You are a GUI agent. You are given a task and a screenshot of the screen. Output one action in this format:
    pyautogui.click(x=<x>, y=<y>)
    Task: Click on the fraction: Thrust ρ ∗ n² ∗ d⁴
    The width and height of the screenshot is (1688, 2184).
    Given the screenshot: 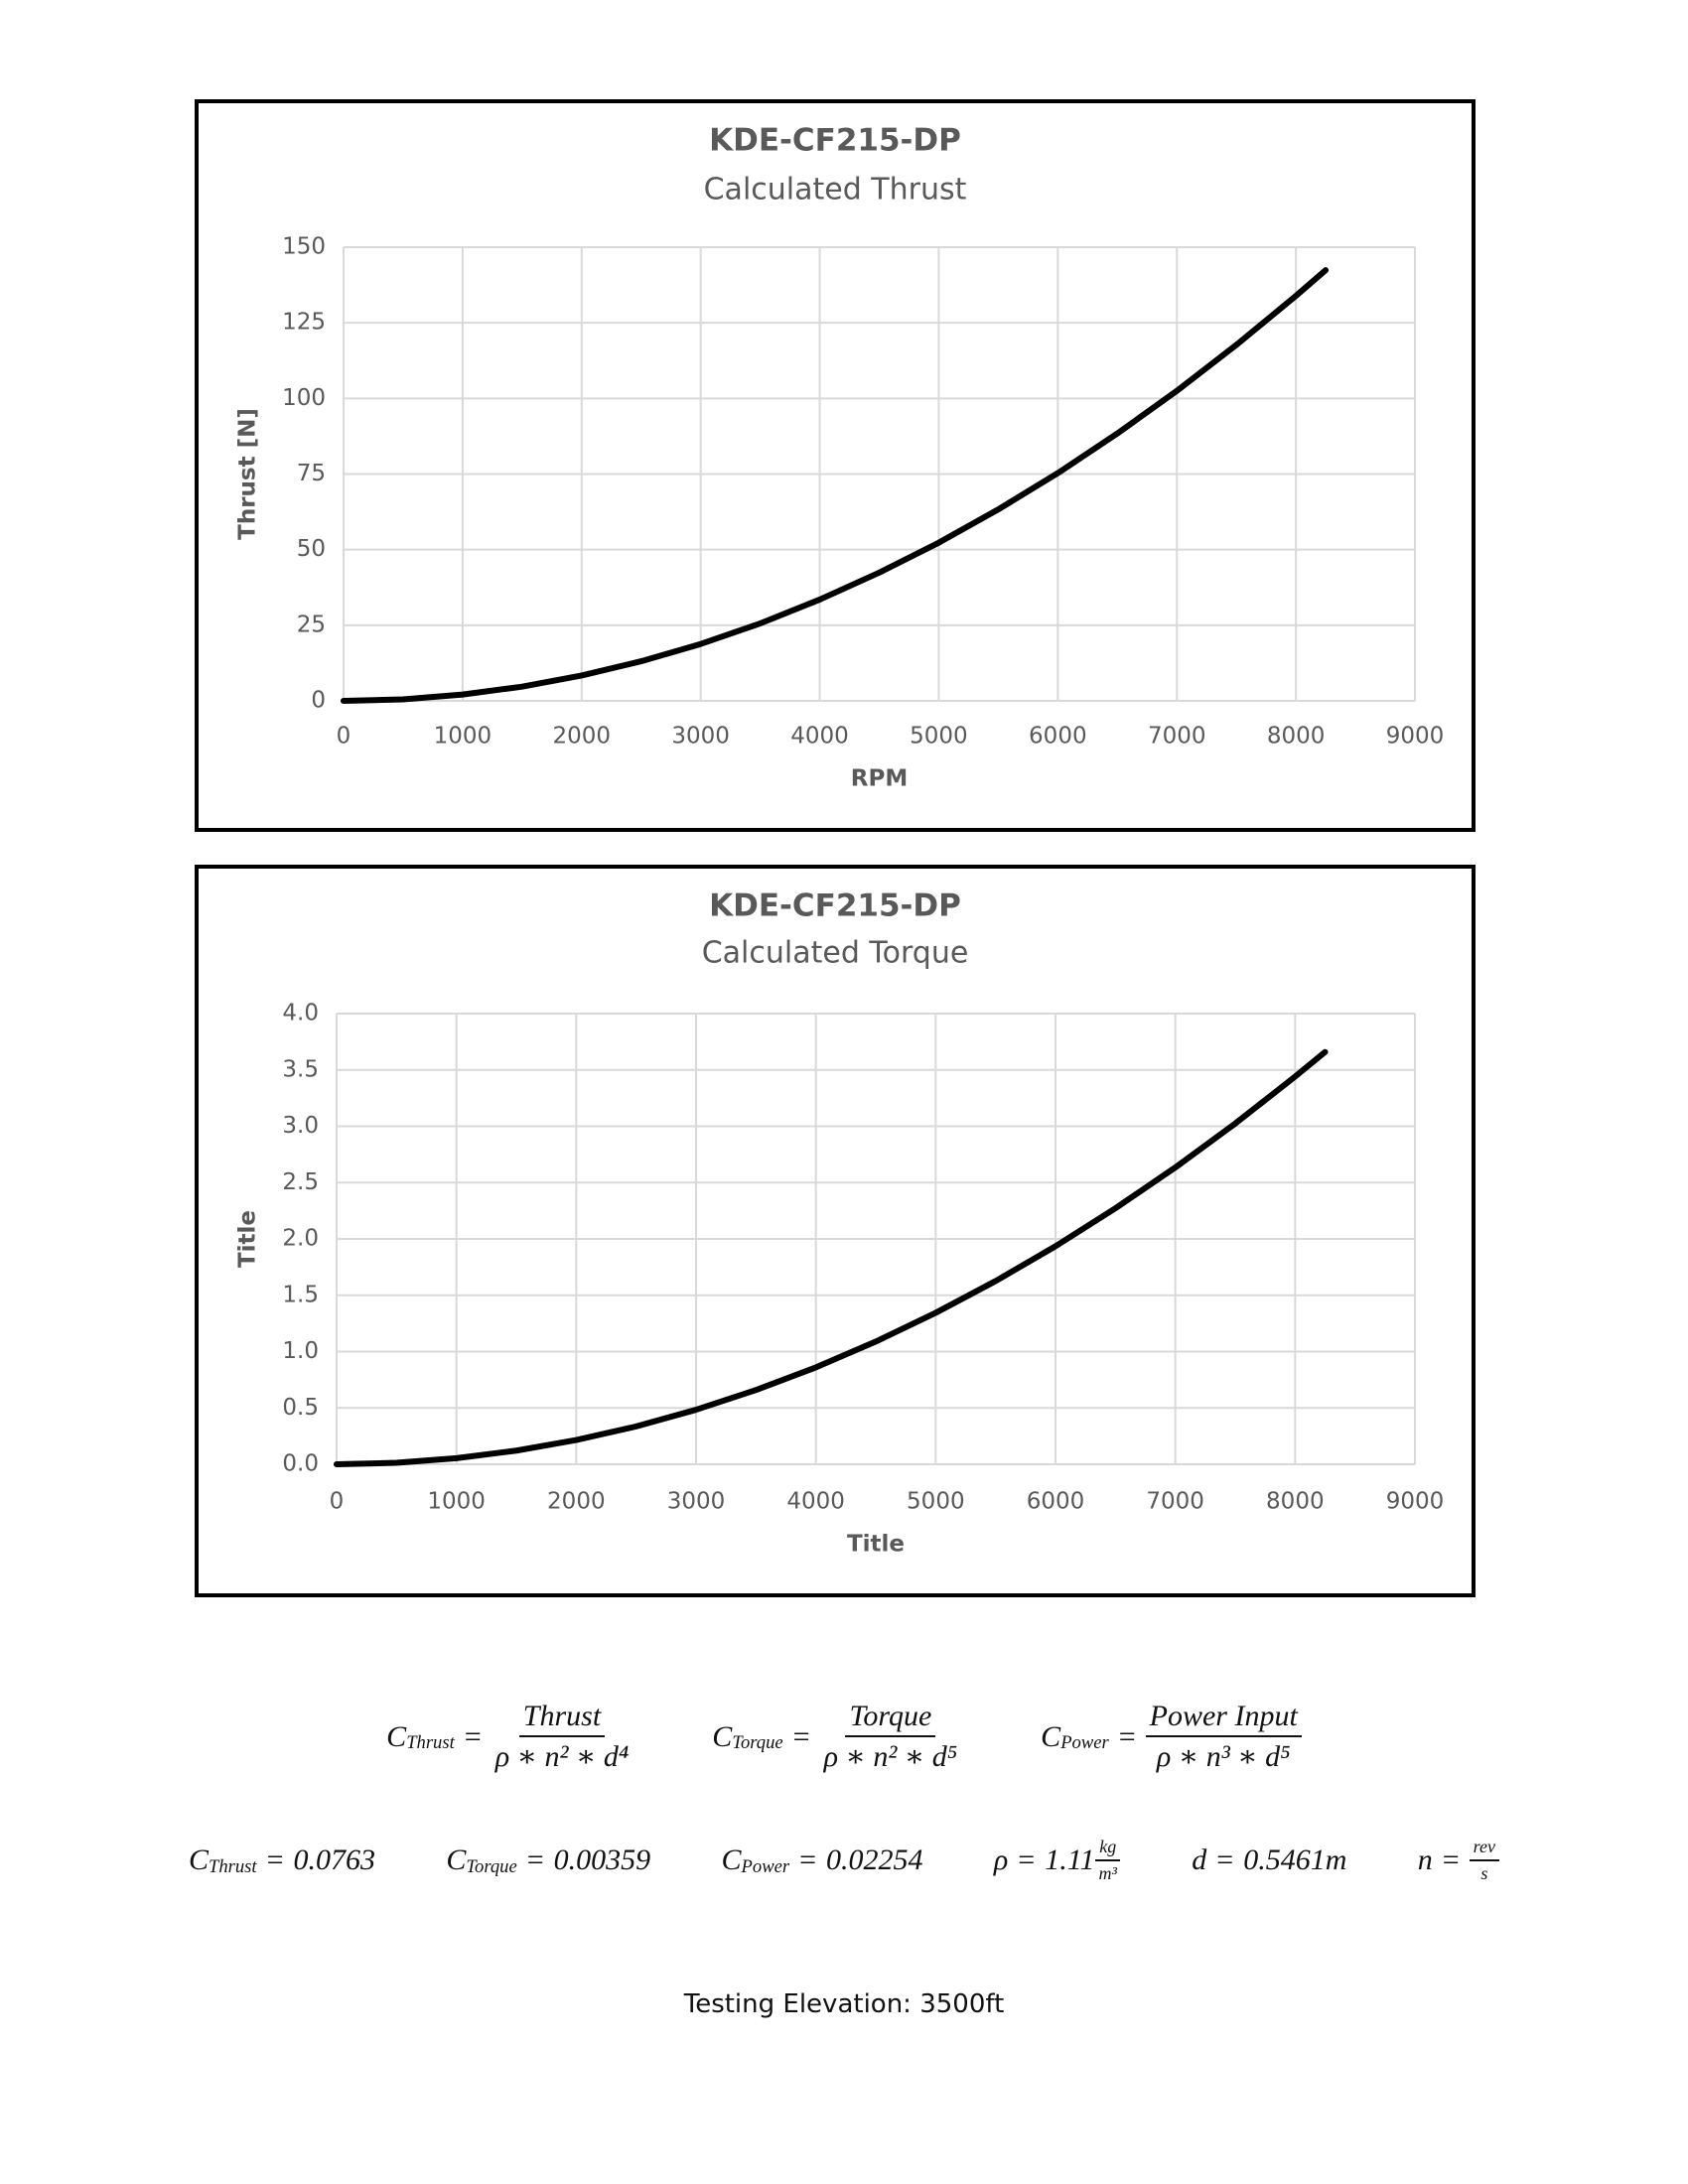 What is the action you would take?
    pyautogui.click(x=562, y=1737)
    